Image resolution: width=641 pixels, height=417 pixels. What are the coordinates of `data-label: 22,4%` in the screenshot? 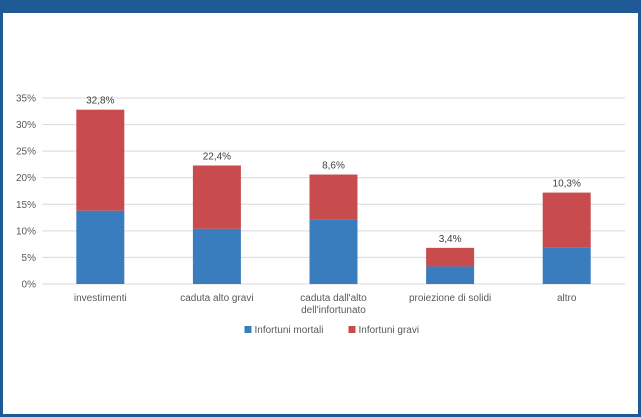 It's located at (217, 156).